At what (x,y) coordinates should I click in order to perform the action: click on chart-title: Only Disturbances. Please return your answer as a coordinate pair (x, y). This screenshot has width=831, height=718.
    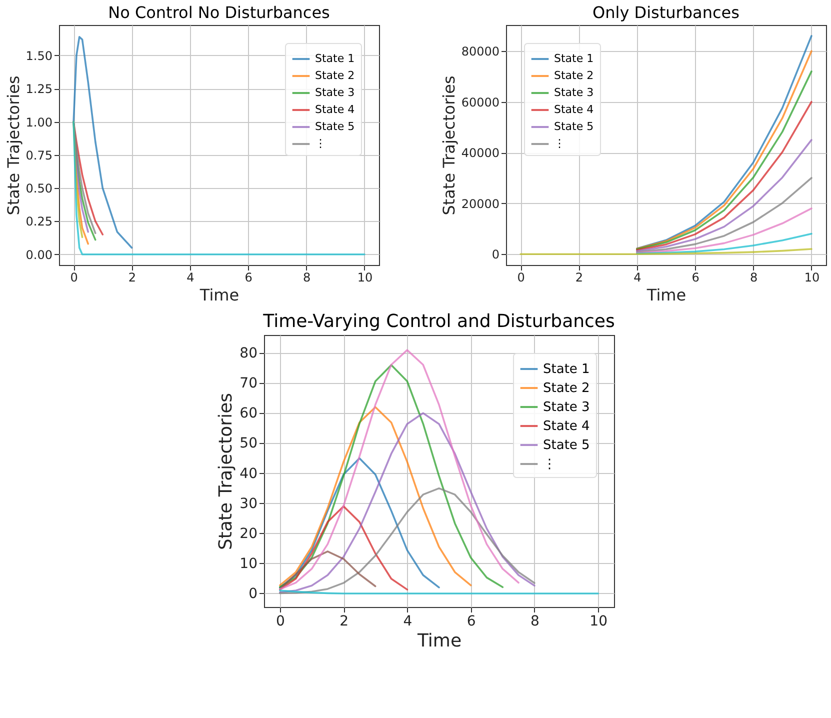
    Looking at the image, I should click on (666, 12).